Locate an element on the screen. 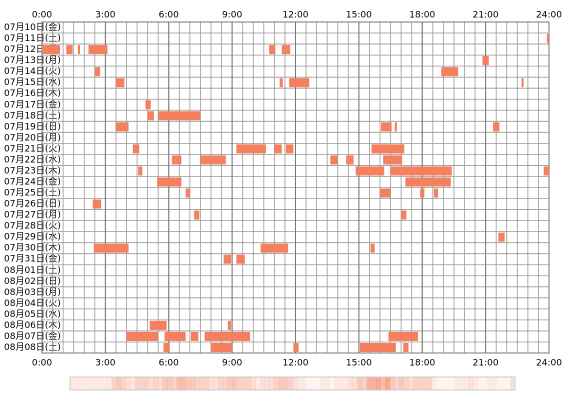 The width and height of the screenshot is (570, 400). x-tick-label: 15:00 is located at coordinates (359, 364).